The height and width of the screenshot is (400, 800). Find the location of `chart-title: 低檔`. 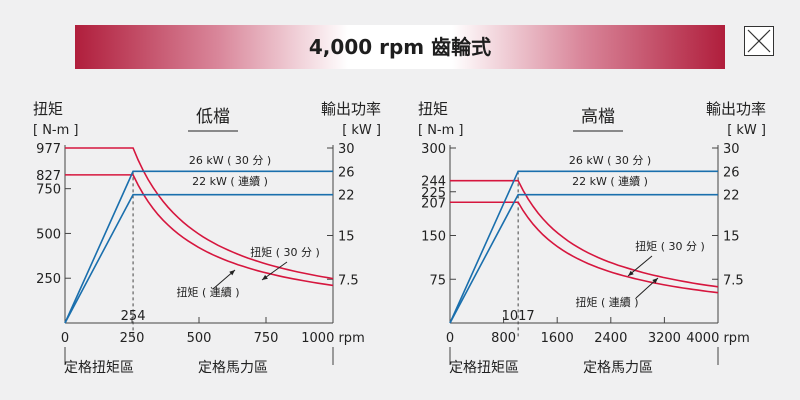

chart-title: 低檔 is located at coordinates (213, 117).